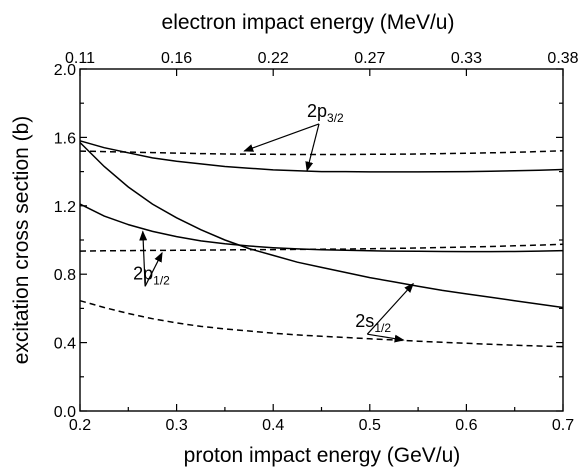 This screenshot has height=470, width=584. Describe the element at coordinates (80, 58) in the screenshot. I see `x2-tick-label: 0.11` at that location.